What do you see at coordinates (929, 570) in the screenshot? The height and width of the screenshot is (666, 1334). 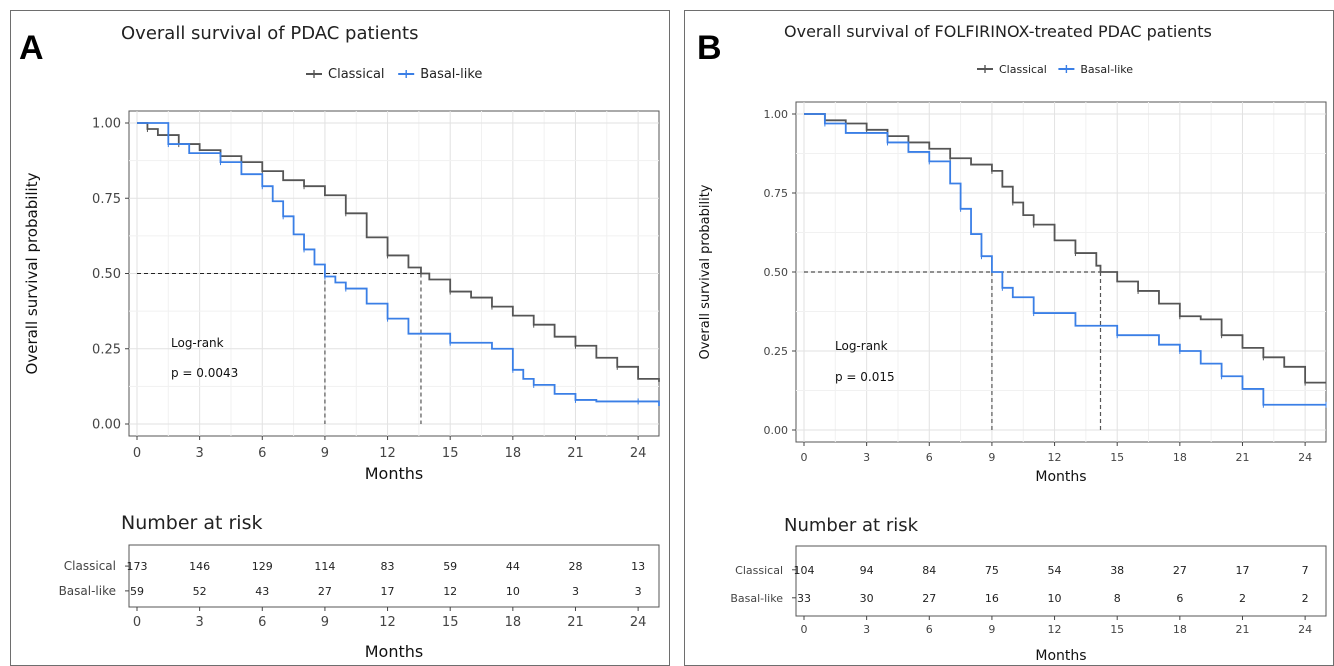 I see `risk-count: 84` at bounding box center [929, 570].